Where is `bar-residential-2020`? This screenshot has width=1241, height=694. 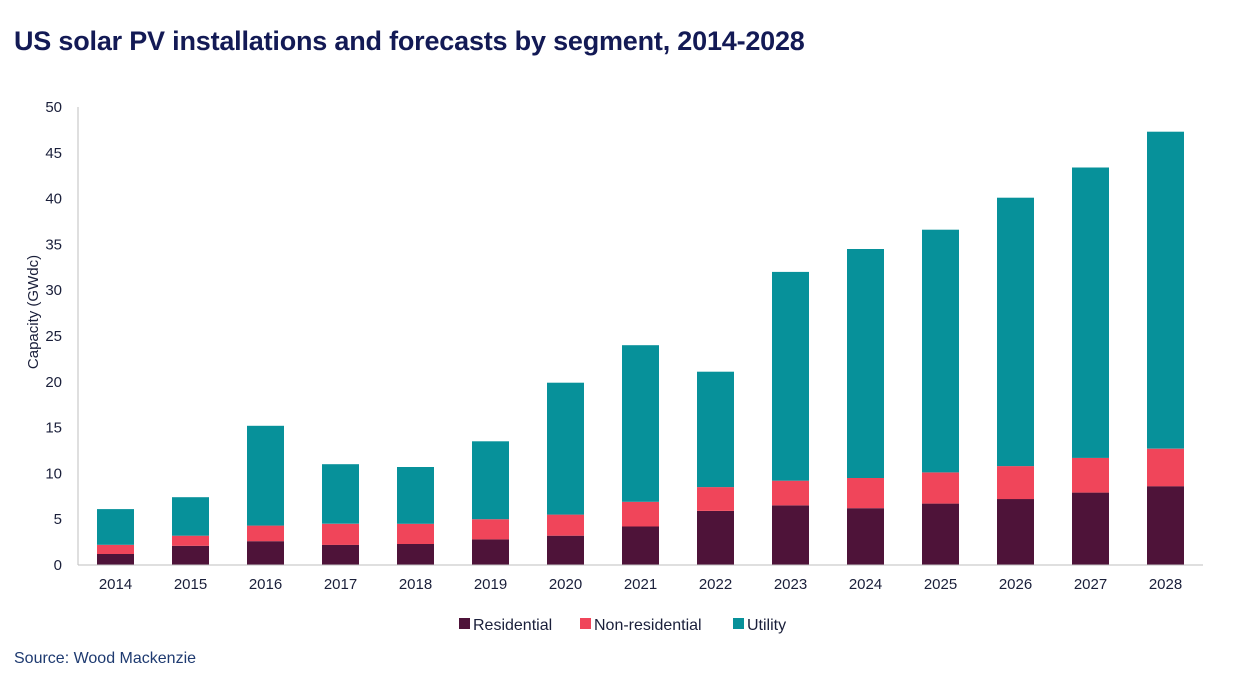
bar-residential-2020 is located at coordinates (565, 550).